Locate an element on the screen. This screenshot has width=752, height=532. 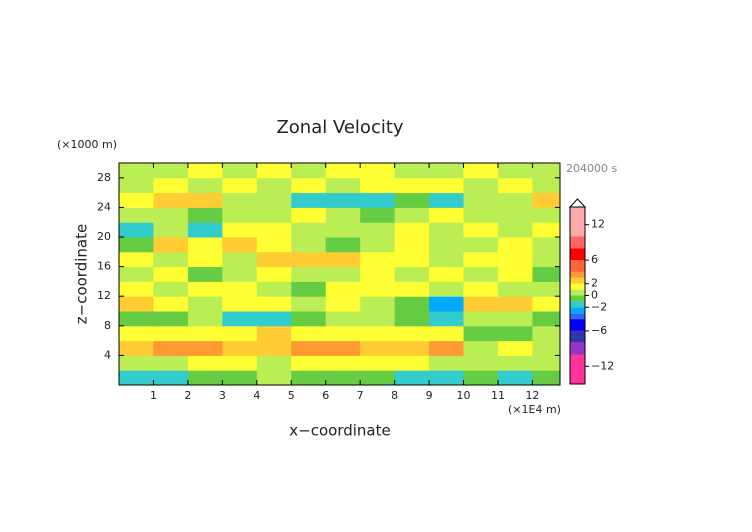
x-tick-label: 12 is located at coordinates (532, 395).